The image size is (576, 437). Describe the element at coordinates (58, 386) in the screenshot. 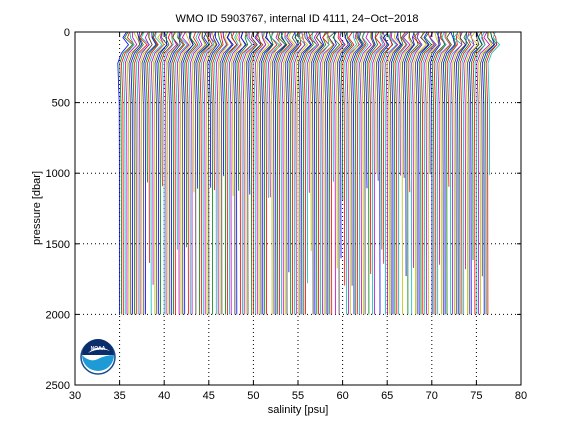

I see `y-tick-label: 2500` at that location.